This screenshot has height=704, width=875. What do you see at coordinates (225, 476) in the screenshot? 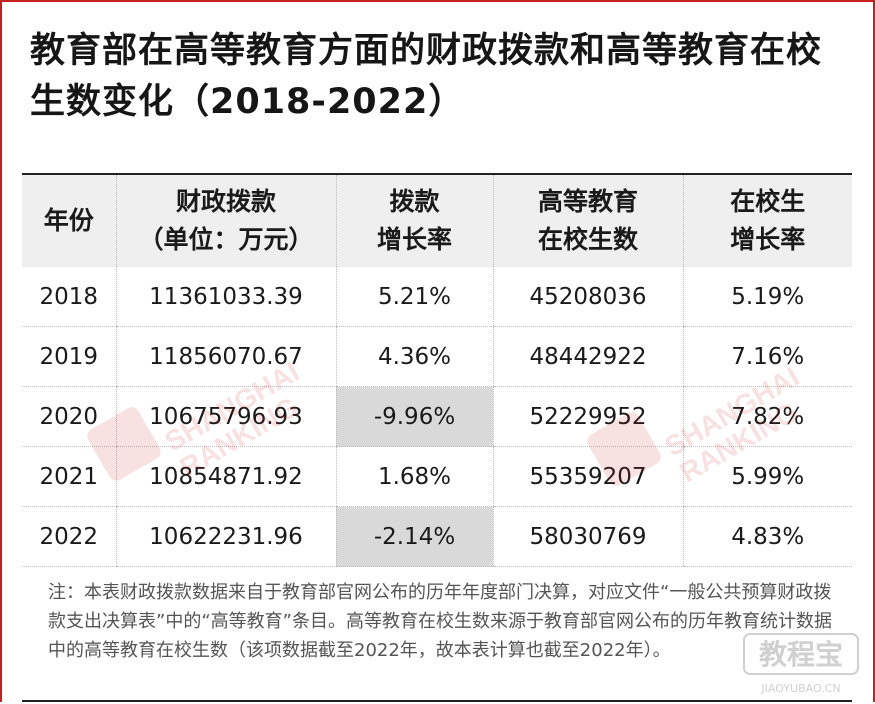
I see `cell-funding: 10854871.92` at bounding box center [225, 476].